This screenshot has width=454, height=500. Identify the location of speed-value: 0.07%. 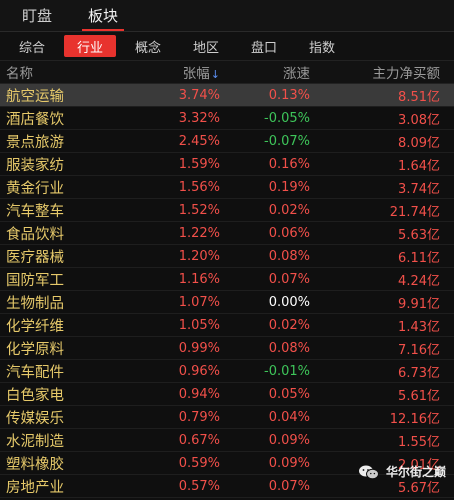
(289, 486).